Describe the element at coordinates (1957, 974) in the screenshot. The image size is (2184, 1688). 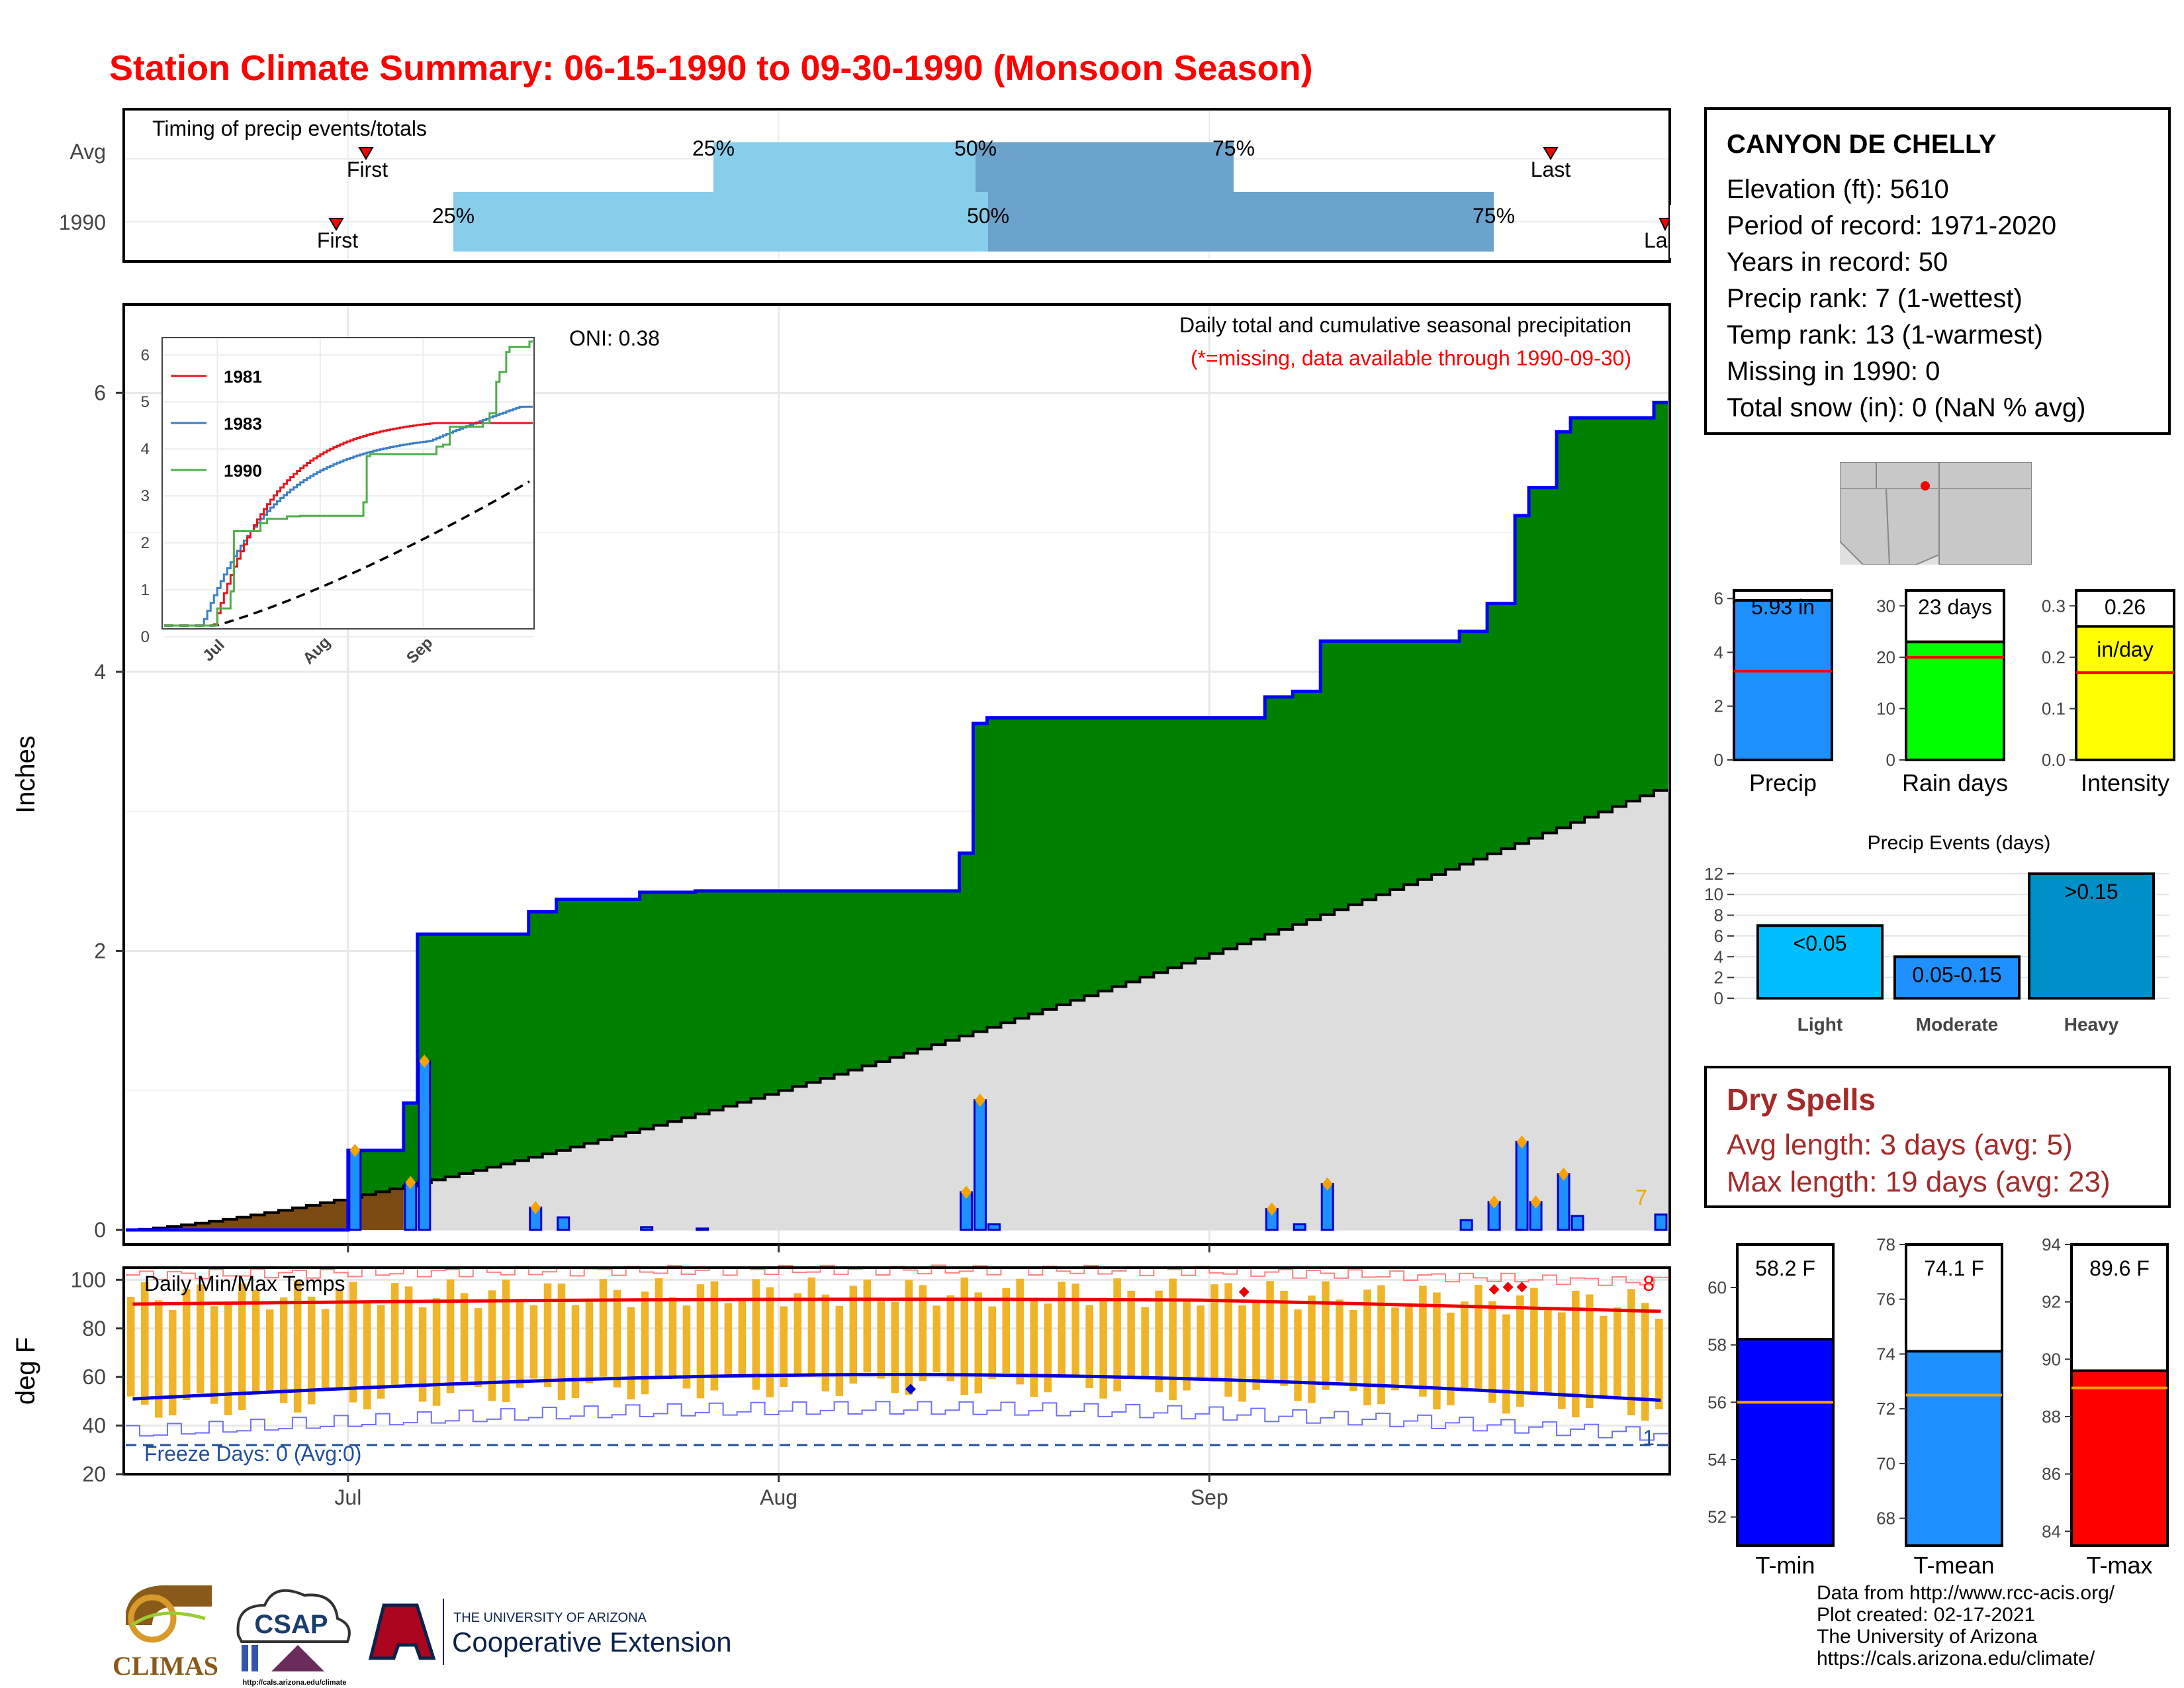
I see `events-bar-label: 0.05-0.15` at that location.